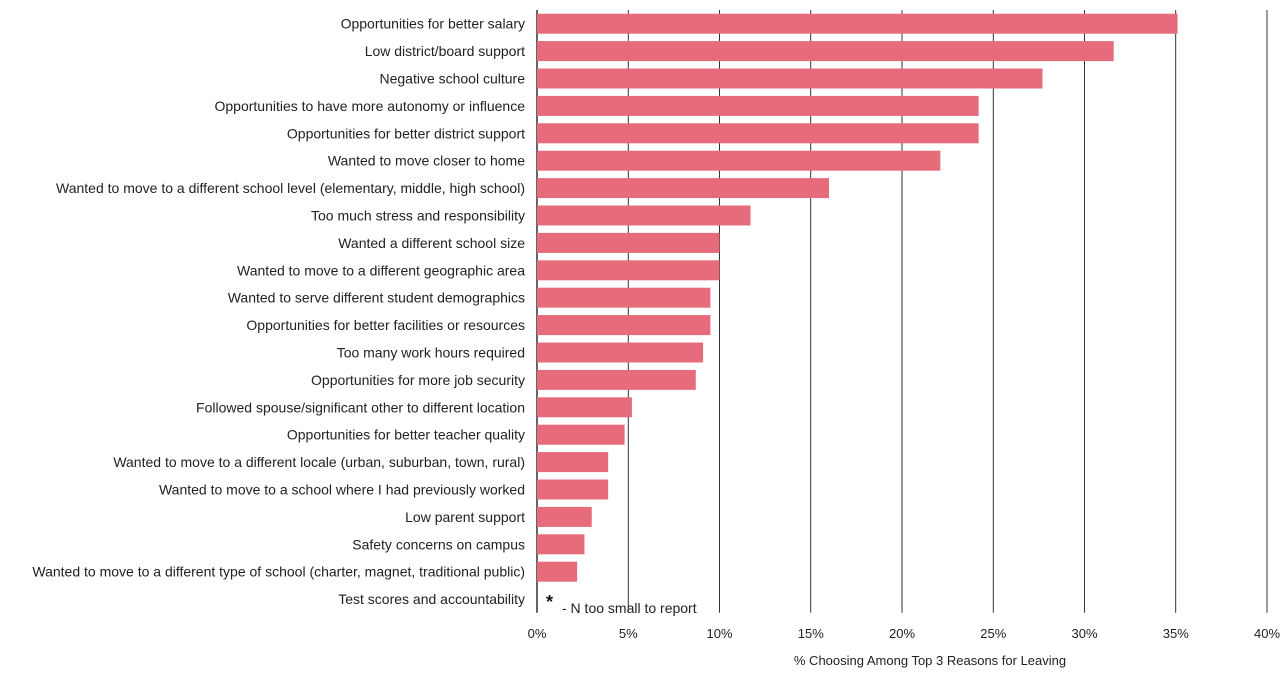  I want to click on x-tick-label: 25%, so click(993, 633).